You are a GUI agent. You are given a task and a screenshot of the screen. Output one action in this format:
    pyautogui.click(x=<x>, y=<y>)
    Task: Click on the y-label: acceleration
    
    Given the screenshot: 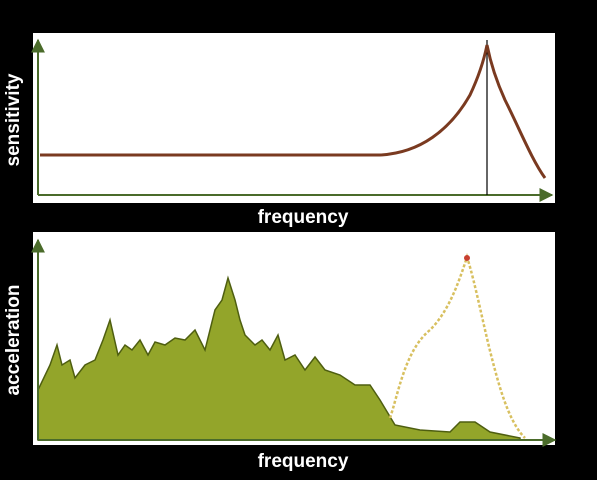 What is the action you would take?
    pyautogui.click(x=13, y=340)
    